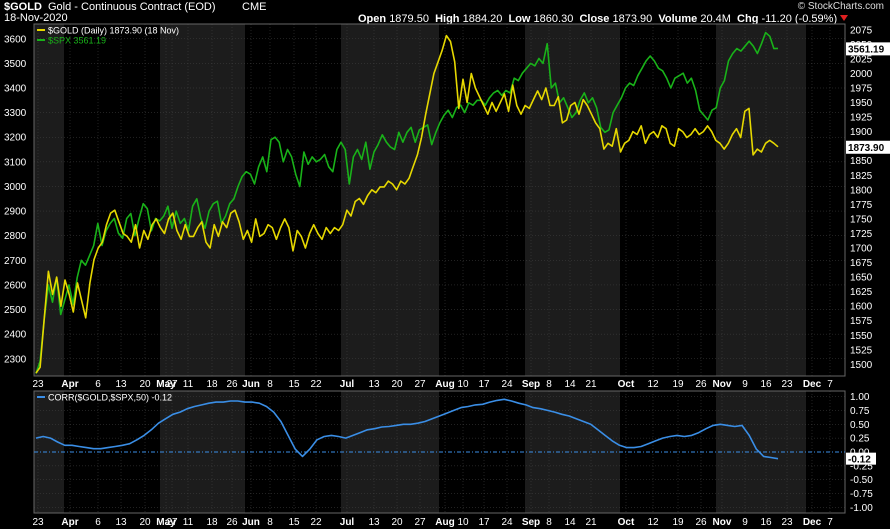  Describe the element at coordinates (23, 7) in the screenshot. I see `symbol-label: $GOLD` at that location.